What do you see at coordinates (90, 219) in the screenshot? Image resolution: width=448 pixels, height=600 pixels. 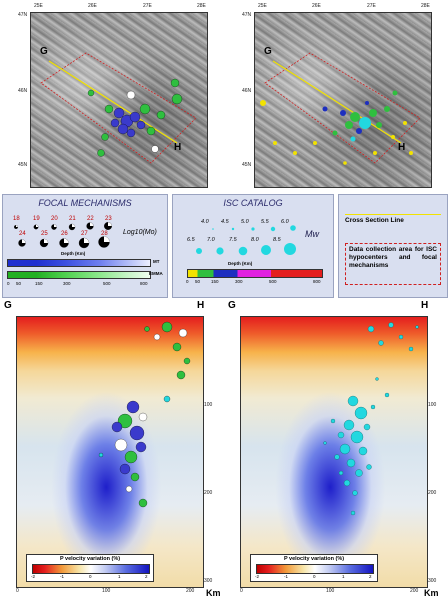 I see `log-mo-label: 22` at bounding box center [90, 219].